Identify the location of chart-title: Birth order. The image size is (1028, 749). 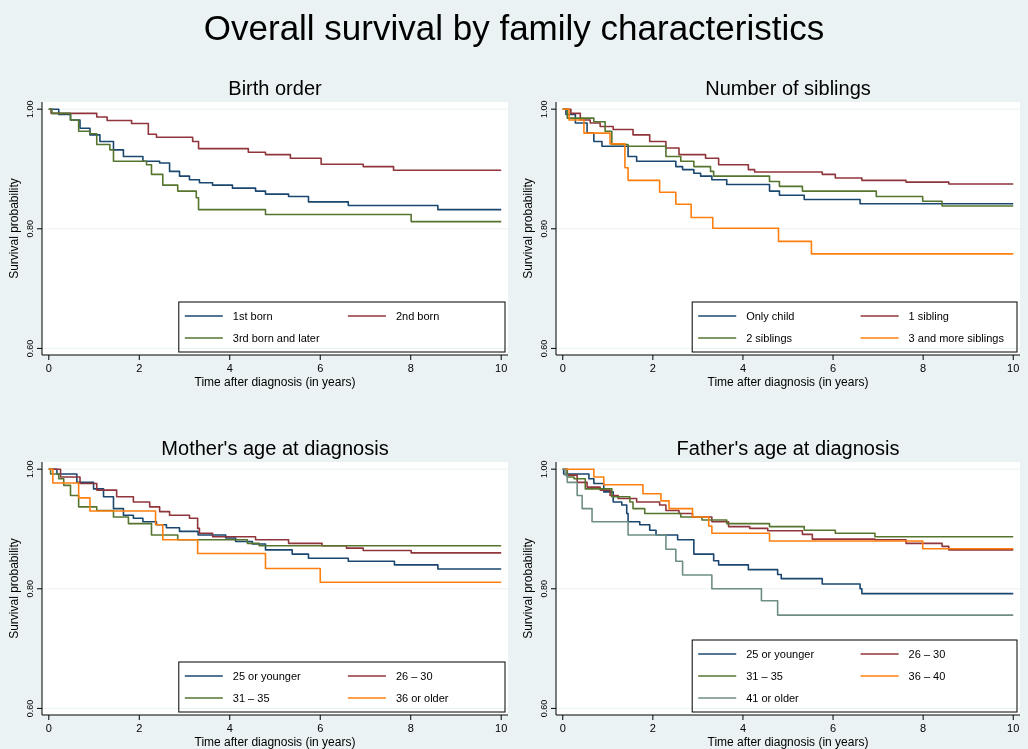
(275, 88).